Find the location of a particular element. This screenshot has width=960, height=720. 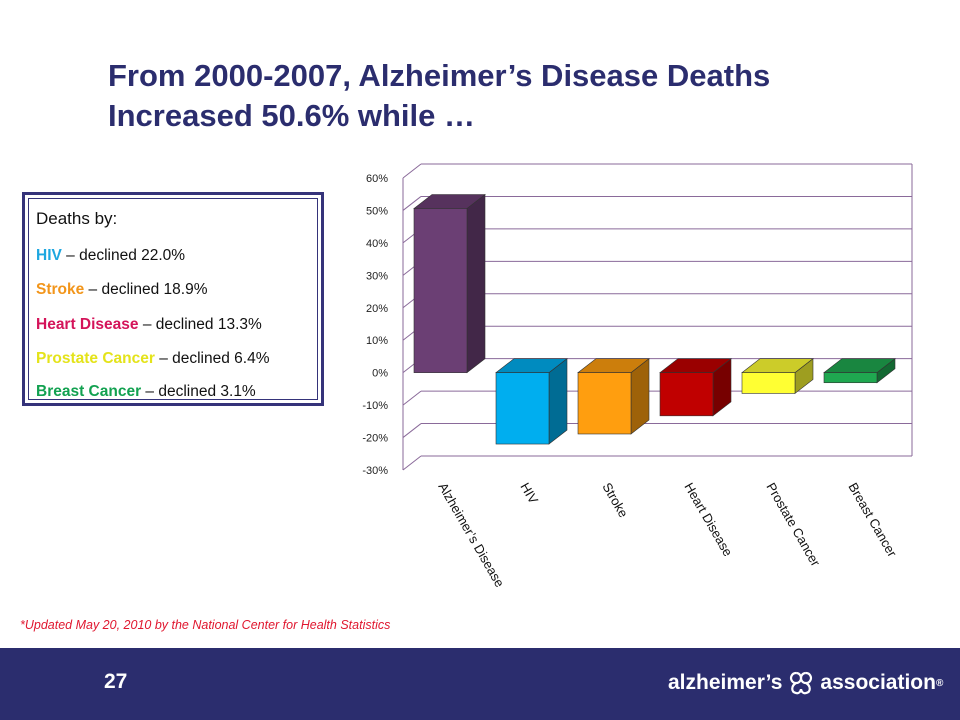

deaths-summary-heading: Deaths by: is located at coordinates (77, 218).